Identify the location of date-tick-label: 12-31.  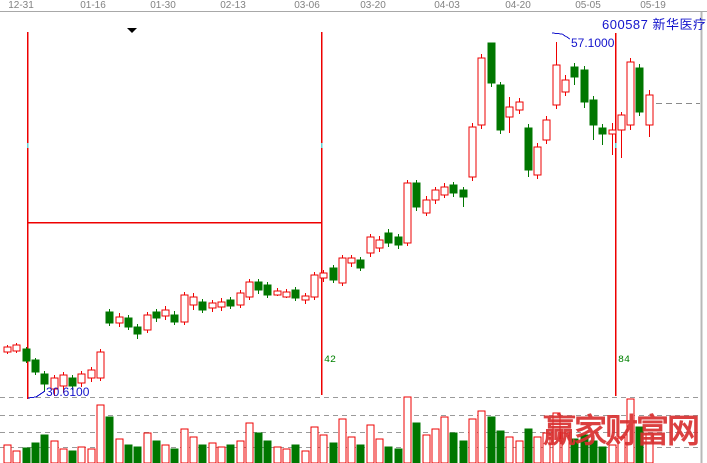
(21, 5).